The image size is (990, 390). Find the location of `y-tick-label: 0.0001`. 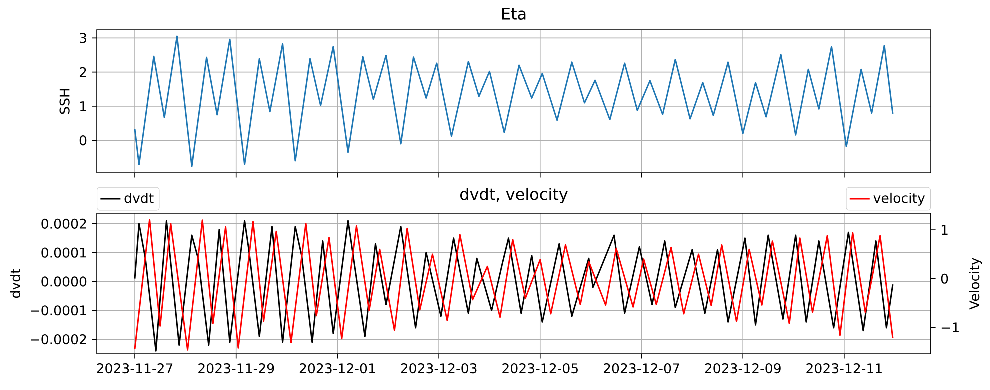

y-tick-label: 0.0001 is located at coordinates (64, 253).